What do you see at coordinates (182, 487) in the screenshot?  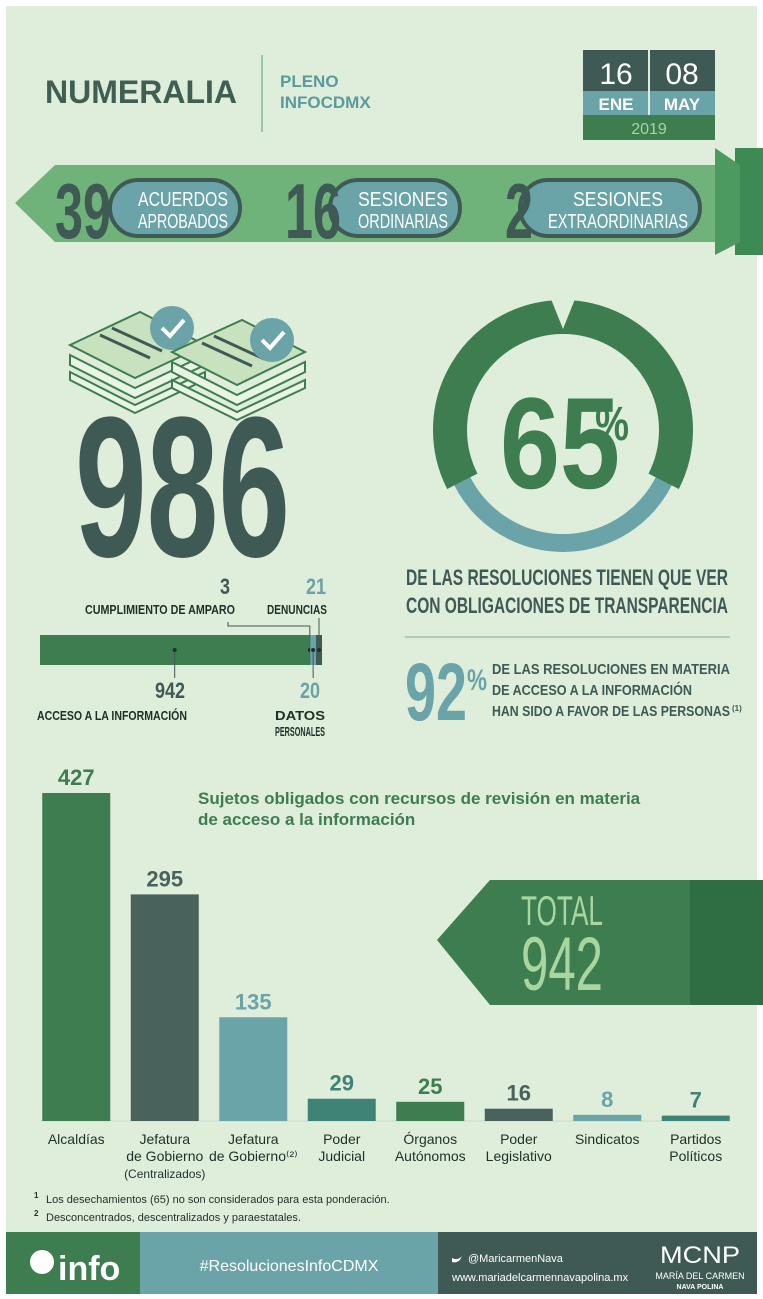 I see `resolutions-total: 986` at bounding box center [182, 487].